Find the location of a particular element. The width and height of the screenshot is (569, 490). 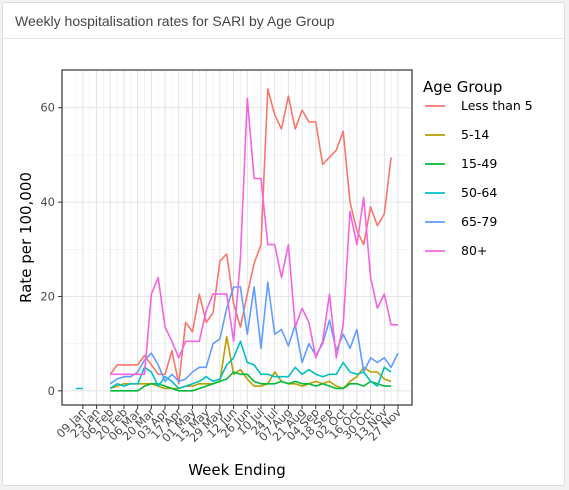

legend-label: 80+ is located at coordinates (474, 250).